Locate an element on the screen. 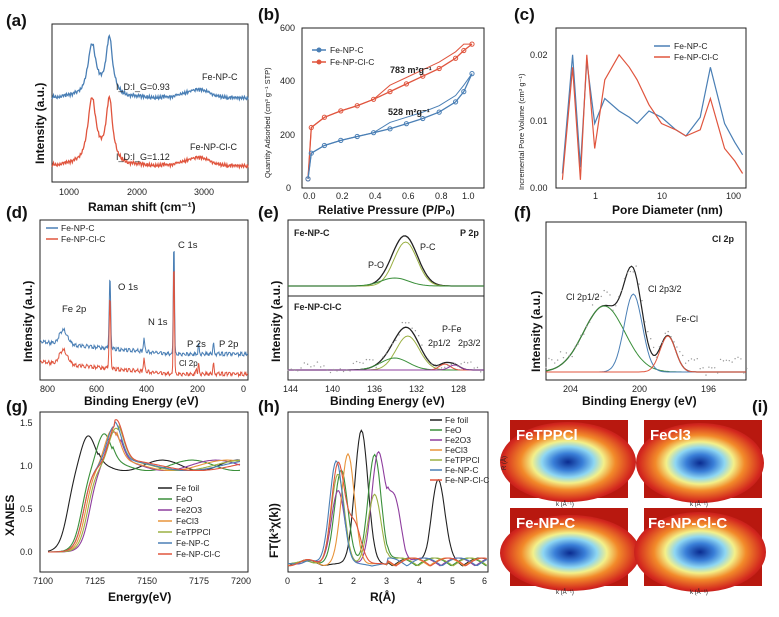 The height and width of the screenshot is (617, 779). panel-e-bottom-frame is located at coordinates (386, 338).